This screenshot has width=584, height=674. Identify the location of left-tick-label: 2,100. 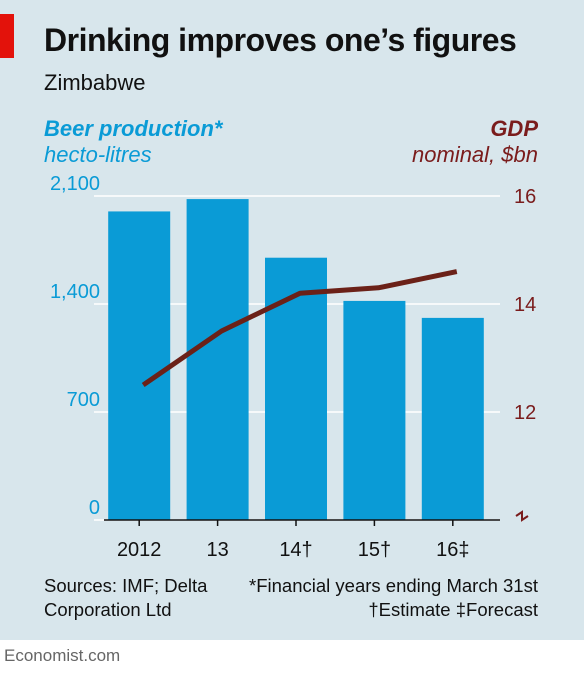
(75, 184).